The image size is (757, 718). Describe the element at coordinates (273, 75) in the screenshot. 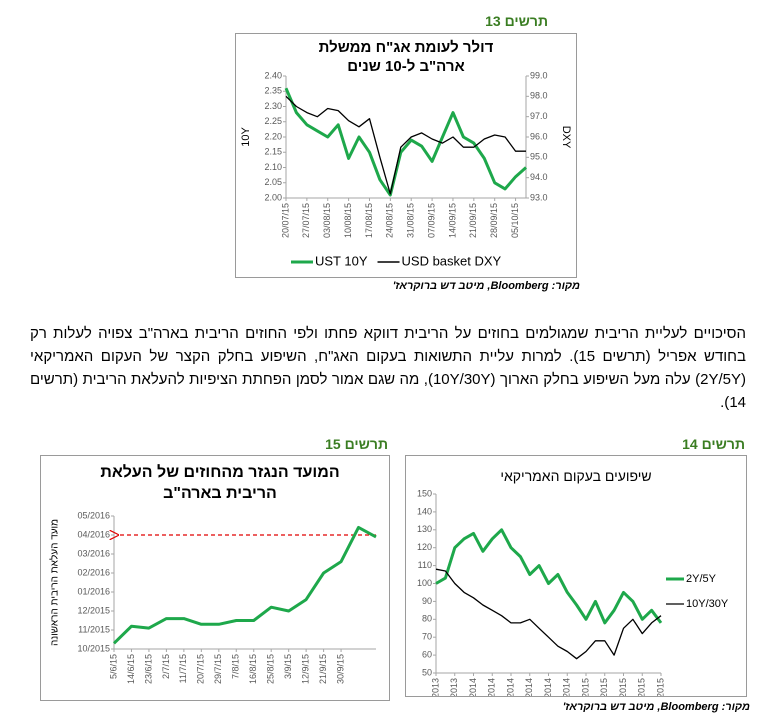

I see `y-tick-label: 2.40` at that location.